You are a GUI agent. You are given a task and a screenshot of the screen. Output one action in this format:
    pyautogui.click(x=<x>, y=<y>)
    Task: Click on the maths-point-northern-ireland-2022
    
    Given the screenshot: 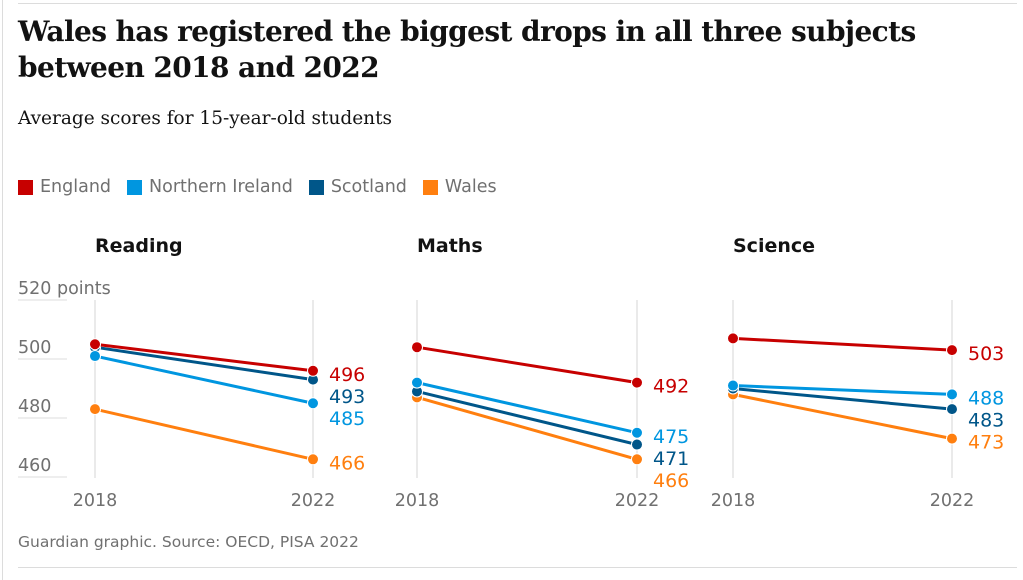 What is the action you would take?
    pyautogui.click(x=637, y=432)
    